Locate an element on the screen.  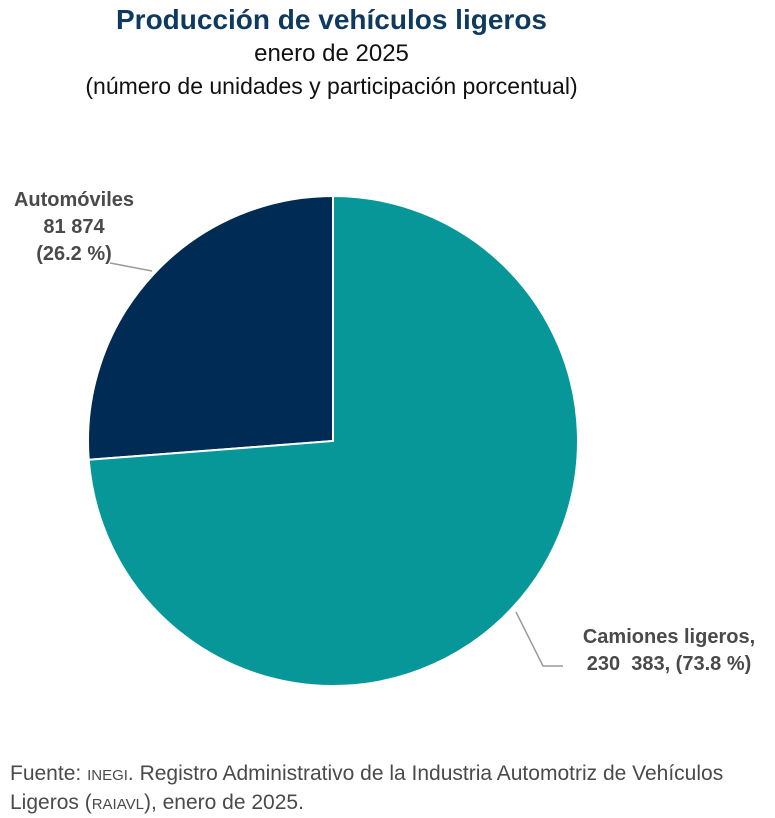
label-camiones-ligeros-line-2: 230 383, (73.8 %) is located at coordinates (669, 664).